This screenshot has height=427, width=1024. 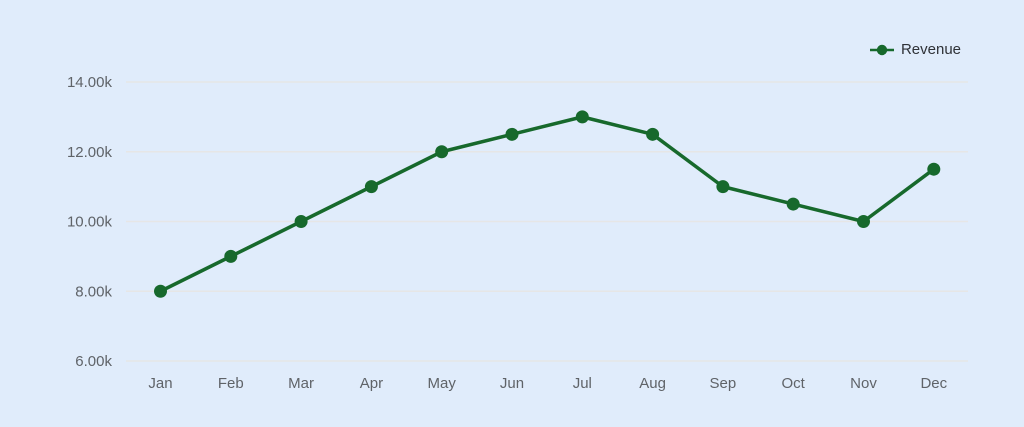 I want to click on x-tick-label: Apr, so click(x=371, y=383).